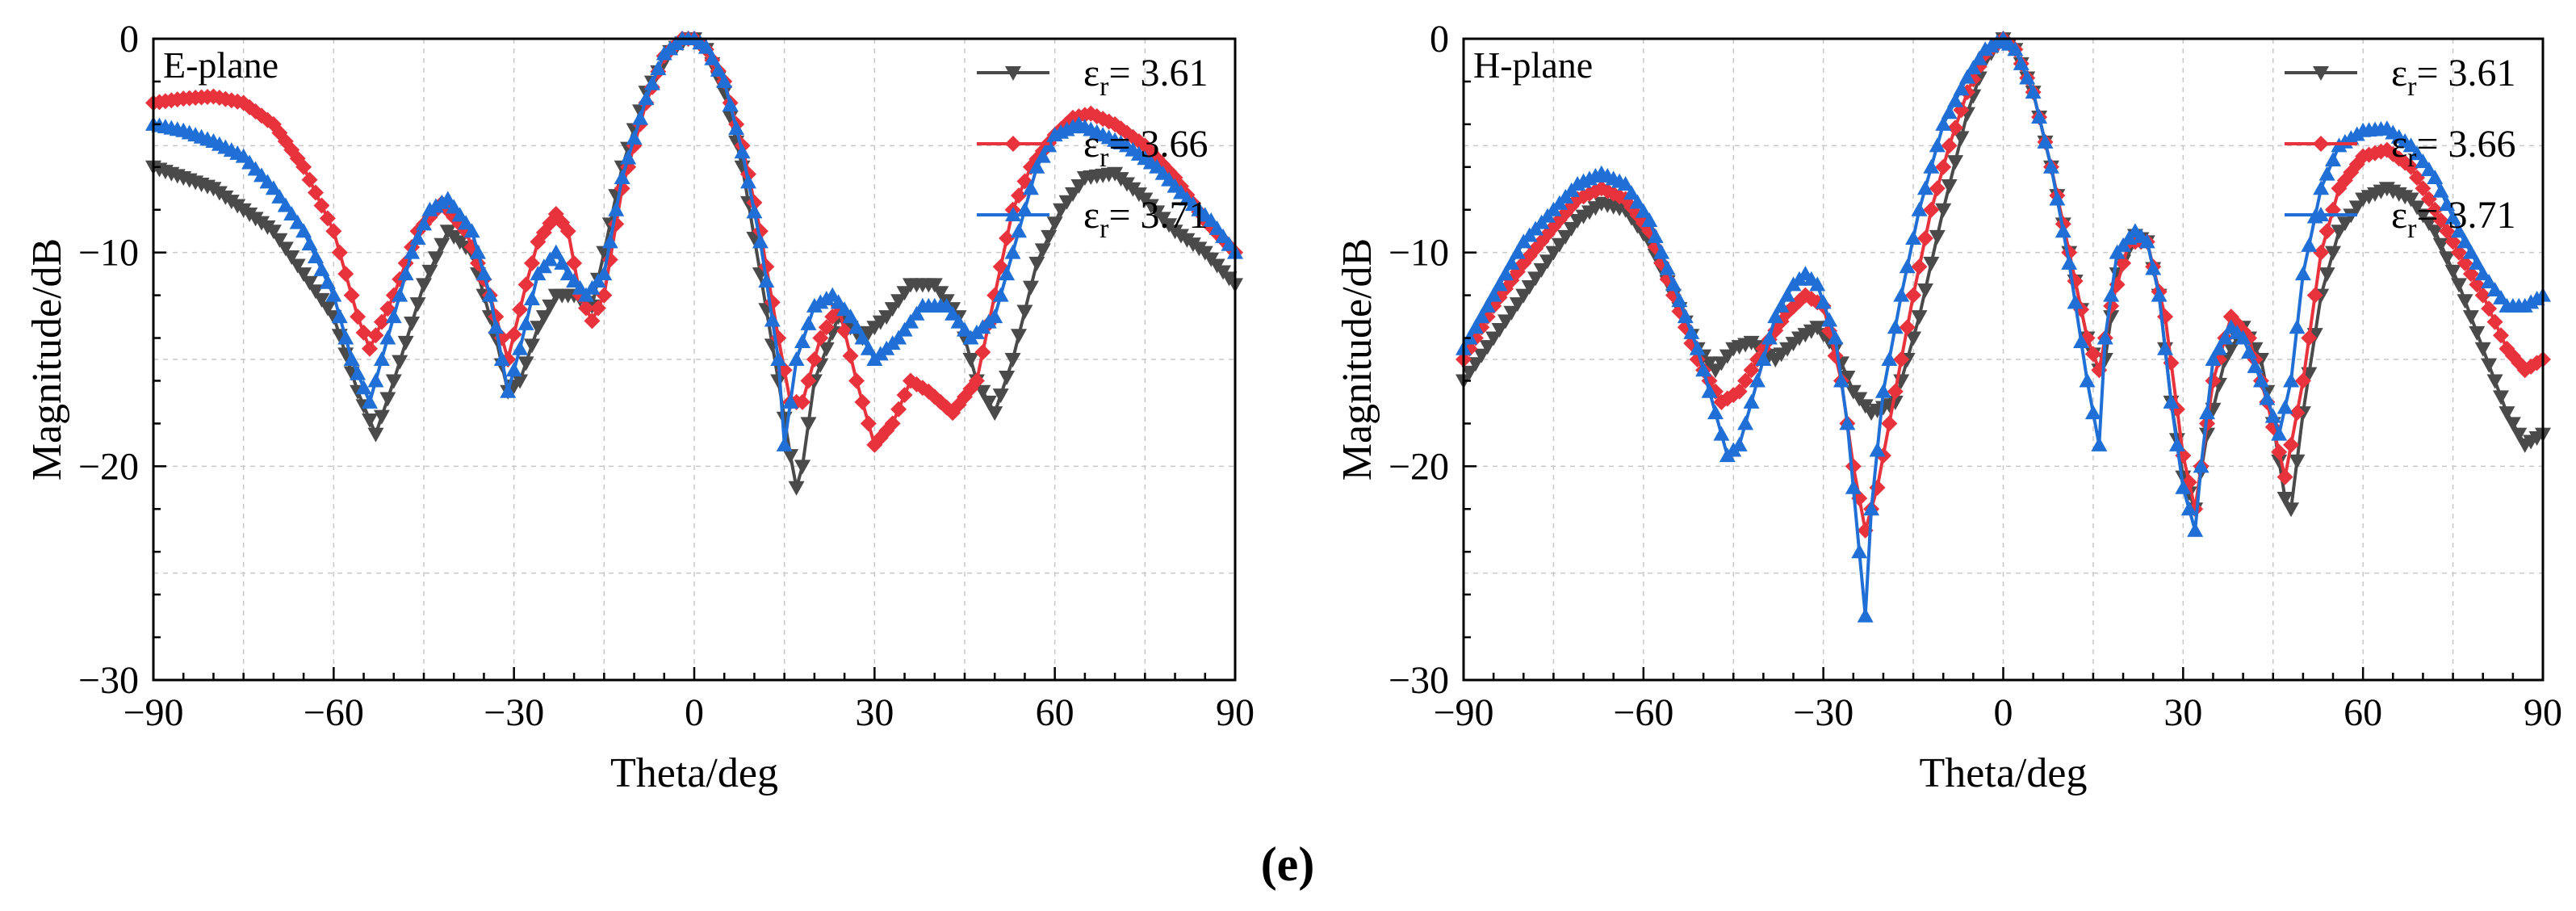 The height and width of the screenshot is (911, 2576). I want to click on legend-entry: εr= 3.66, so click(1092, 148).